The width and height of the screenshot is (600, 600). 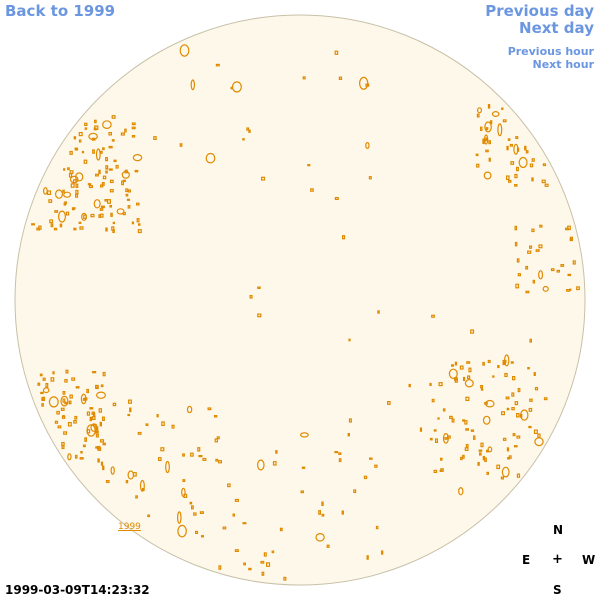 I want to click on next-day-link: Next day, so click(x=556, y=28).